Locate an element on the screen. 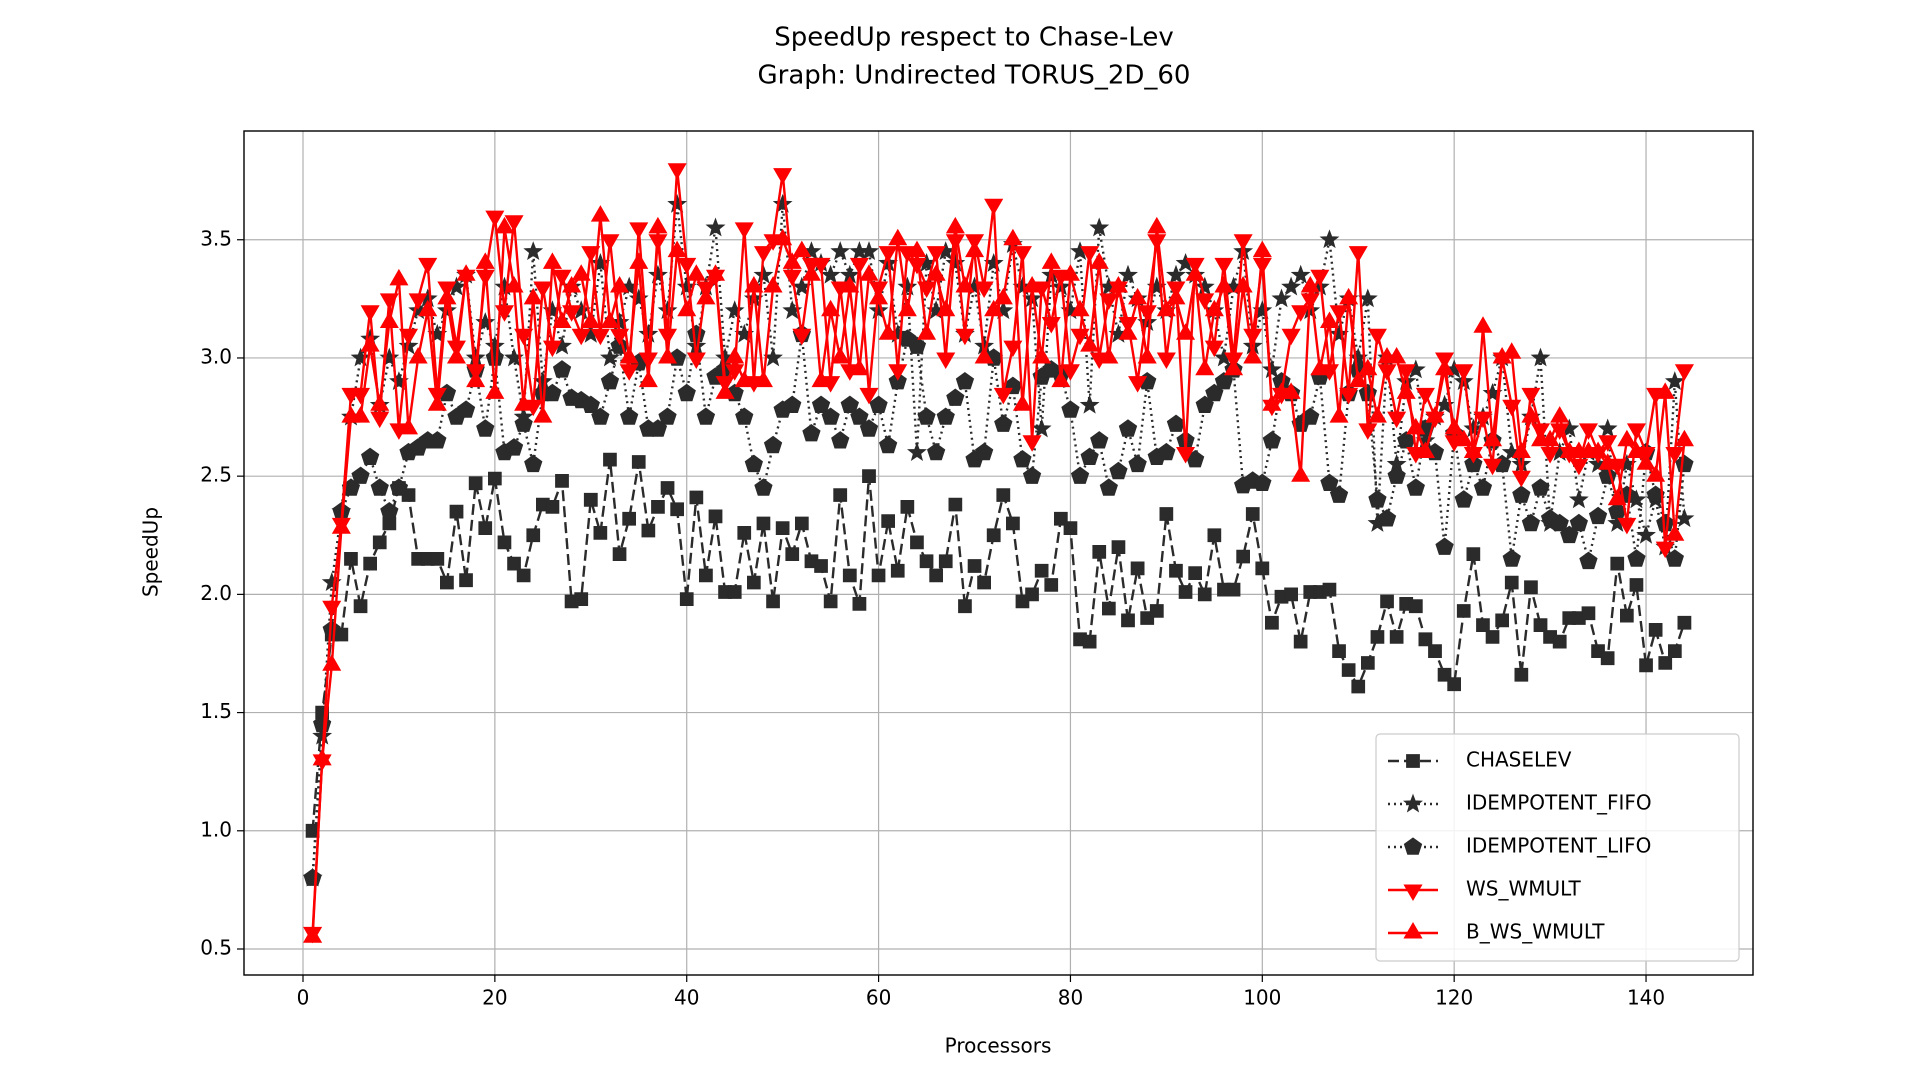 This screenshot has width=1920, height=1080. x-tick-label: 60 is located at coordinates (878, 998).